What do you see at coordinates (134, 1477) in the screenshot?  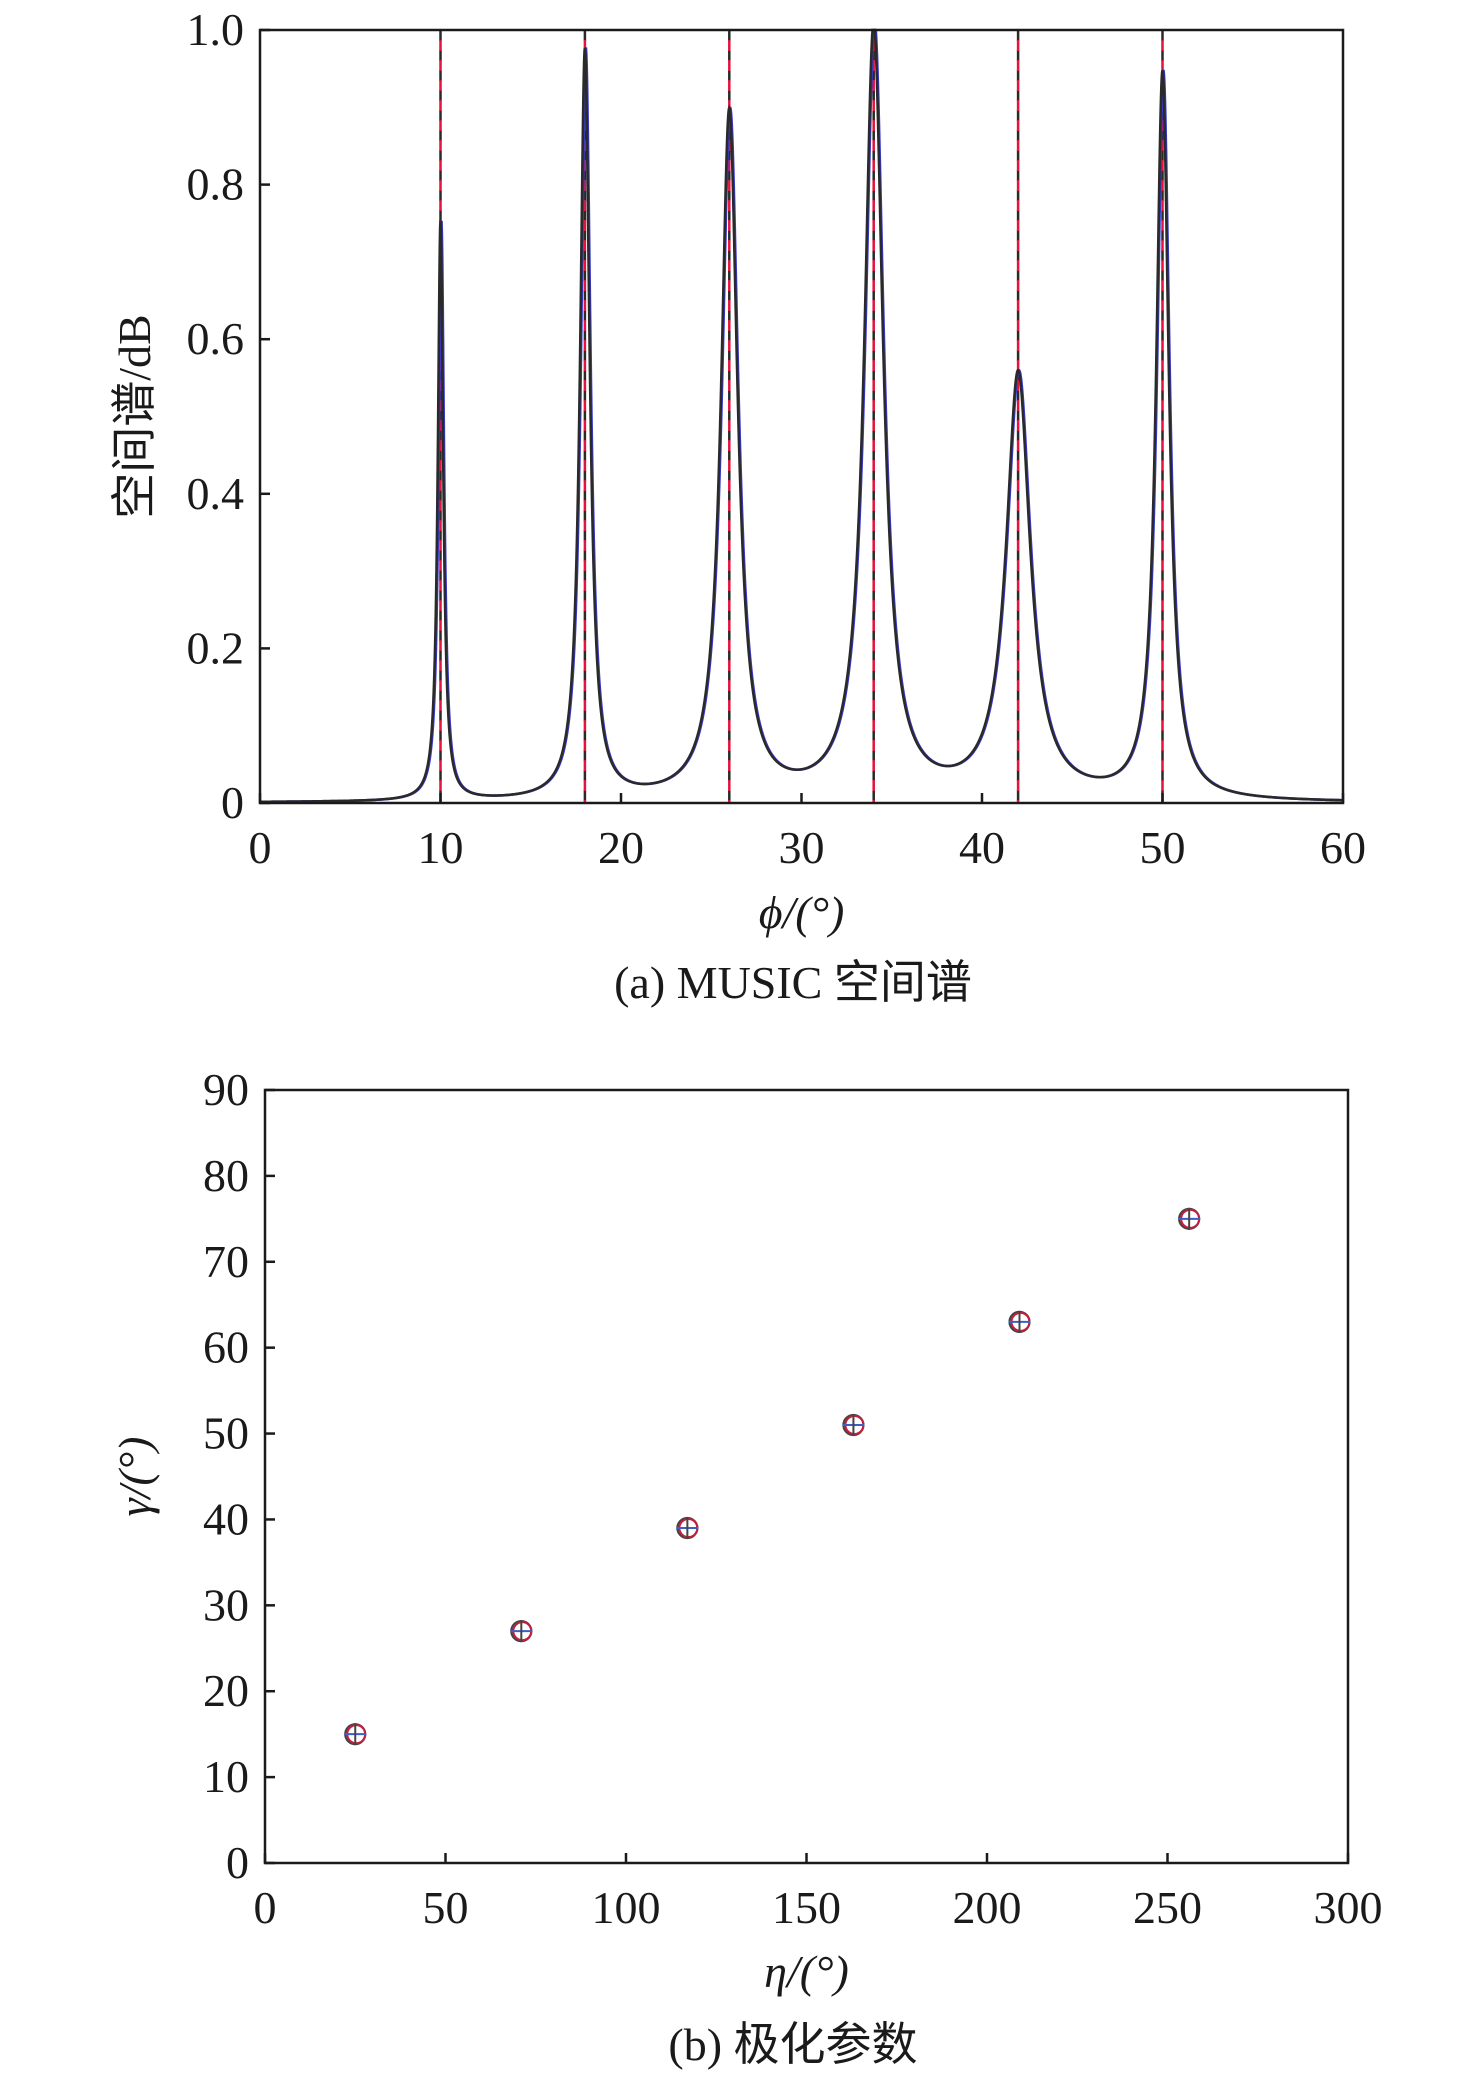 I see `chart-b-y-axis-label: γ/(°)` at bounding box center [134, 1477].